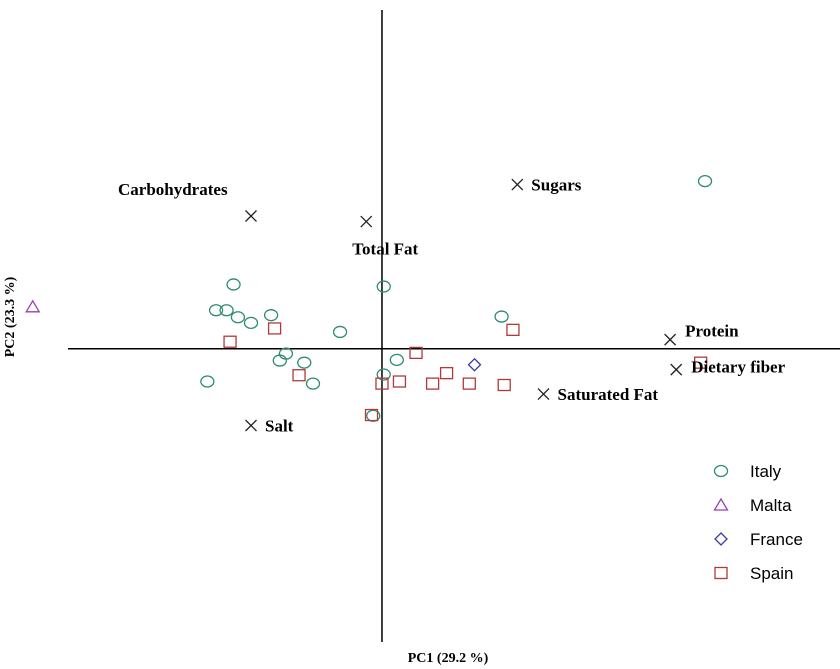 The image size is (840, 669). I want to click on loading-label-protein: Protein, so click(712, 331).